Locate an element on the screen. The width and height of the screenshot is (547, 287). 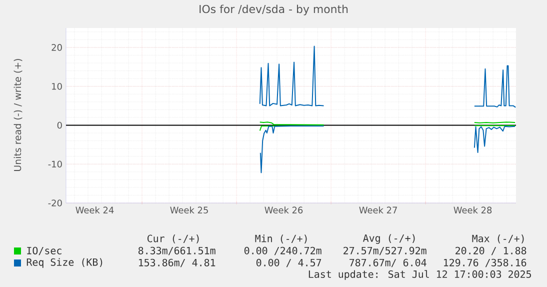
text: Avg (-/+) is located at coordinates (389, 239).